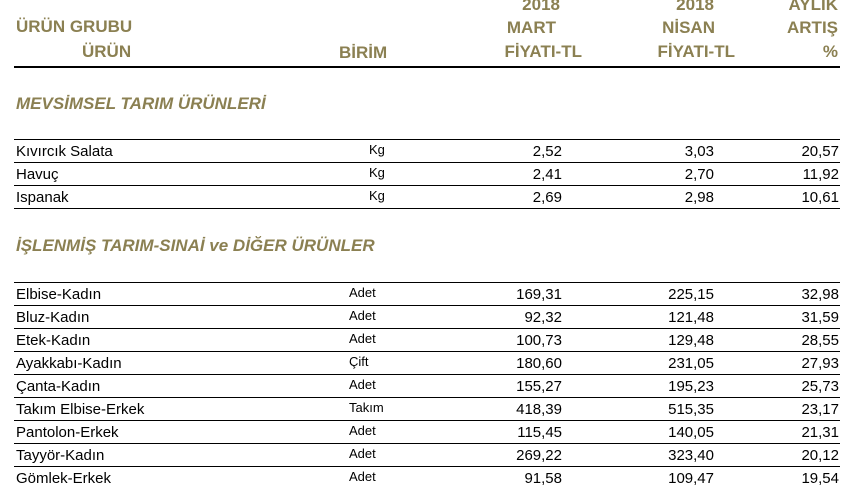  What do you see at coordinates (691, 432) in the screenshot?
I see `april-price: 140,05` at bounding box center [691, 432].